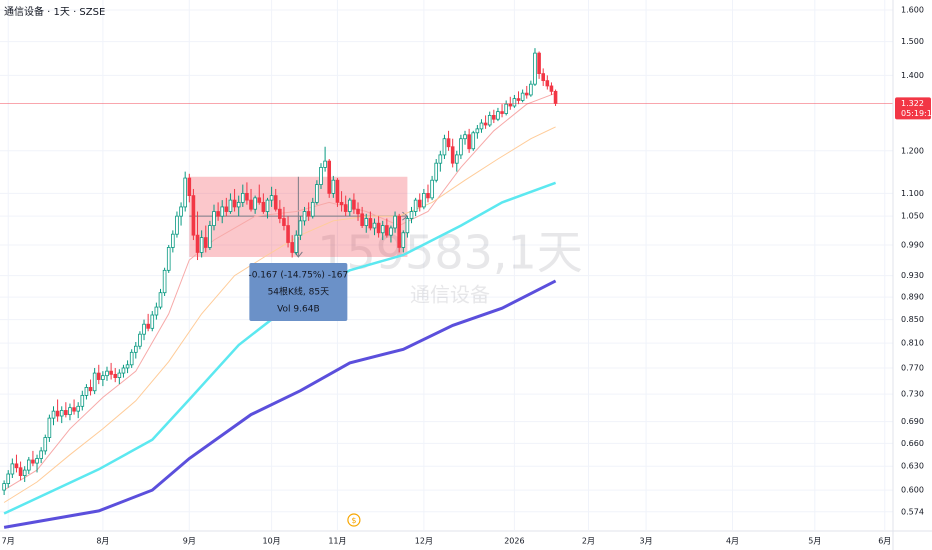 The width and height of the screenshot is (932, 550). Describe the element at coordinates (912, 216) in the screenshot. I see `y-tick-label: 1.050` at that location.